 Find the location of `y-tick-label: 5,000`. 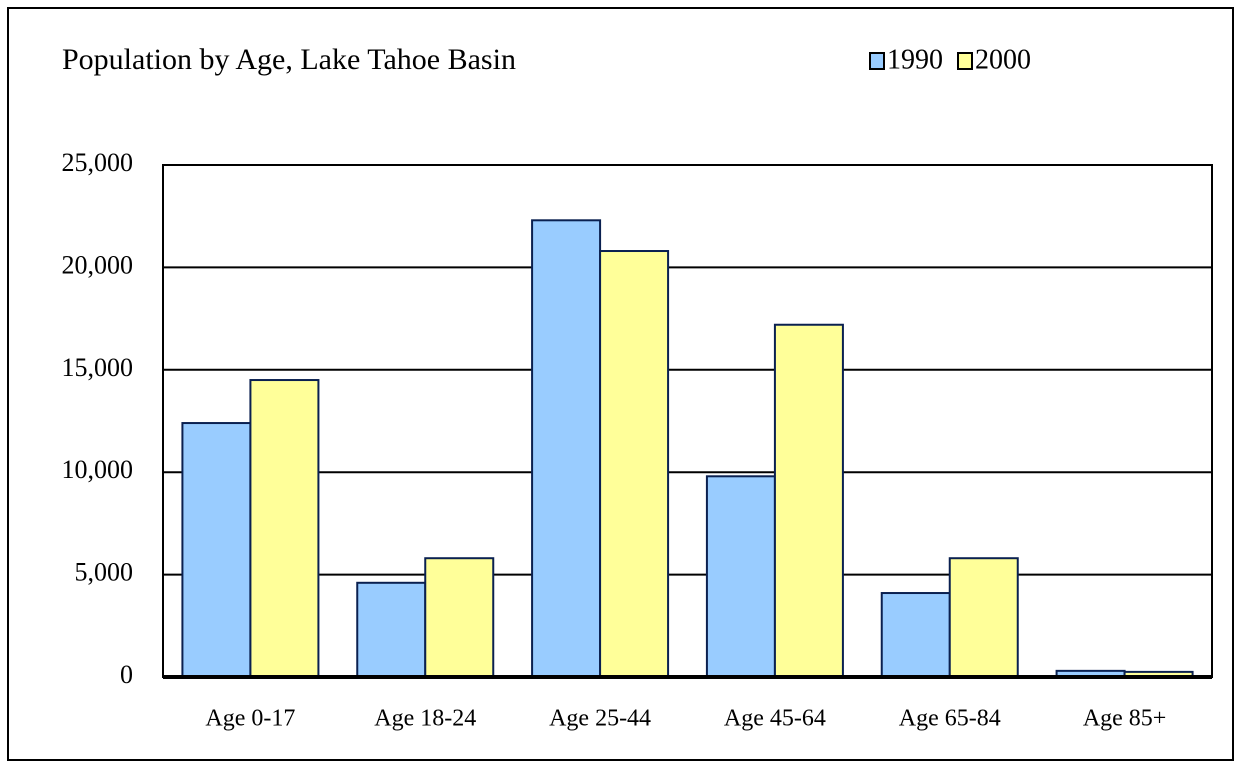

y-tick-label: 5,000 is located at coordinates (104, 572).